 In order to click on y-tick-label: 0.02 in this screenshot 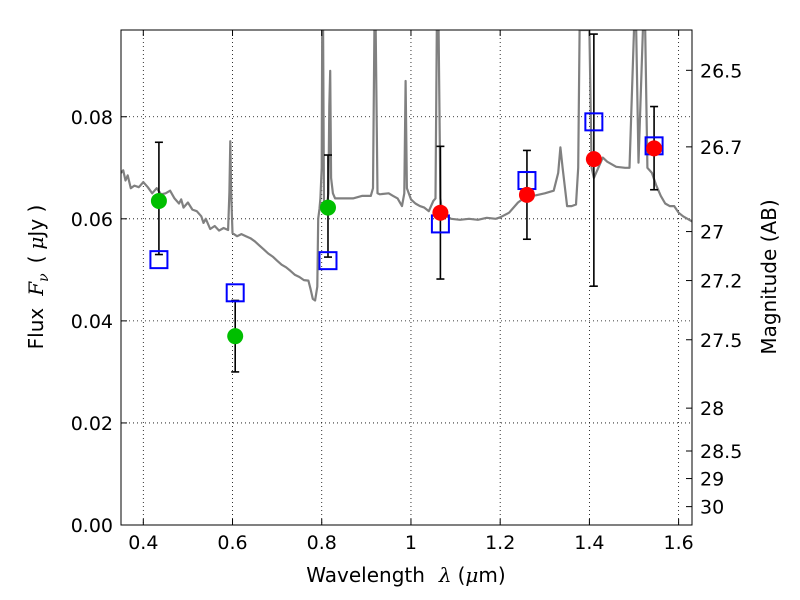, I will do `click(92, 424)`.